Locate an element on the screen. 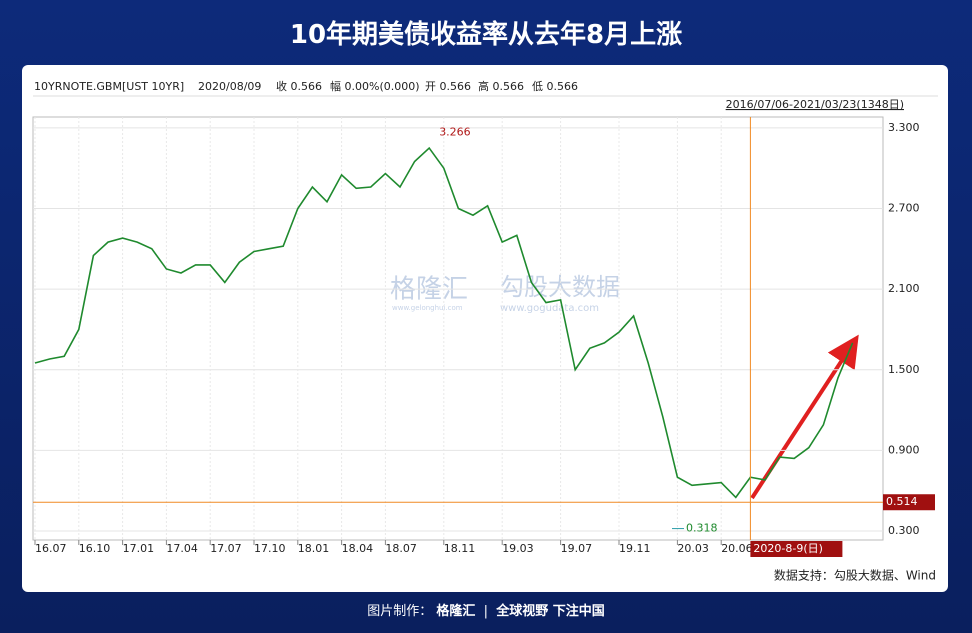  x-tick-label: 19.07 is located at coordinates (577, 548).